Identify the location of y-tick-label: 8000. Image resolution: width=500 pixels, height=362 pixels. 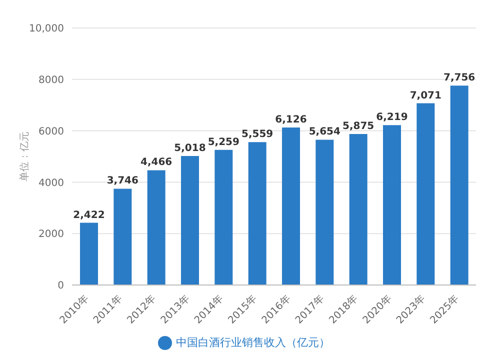
(51, 80).